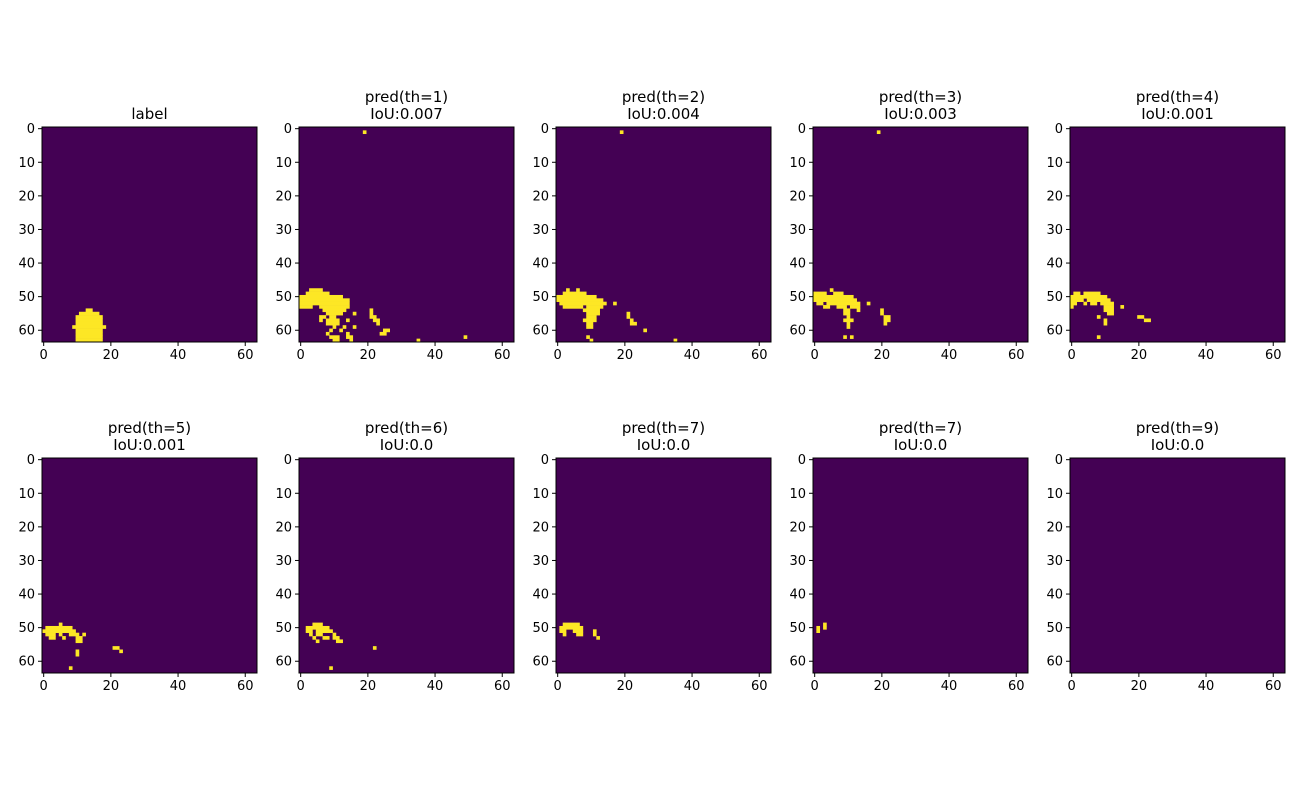  I want to click on x-tick-label: 60, so click(502, 686).